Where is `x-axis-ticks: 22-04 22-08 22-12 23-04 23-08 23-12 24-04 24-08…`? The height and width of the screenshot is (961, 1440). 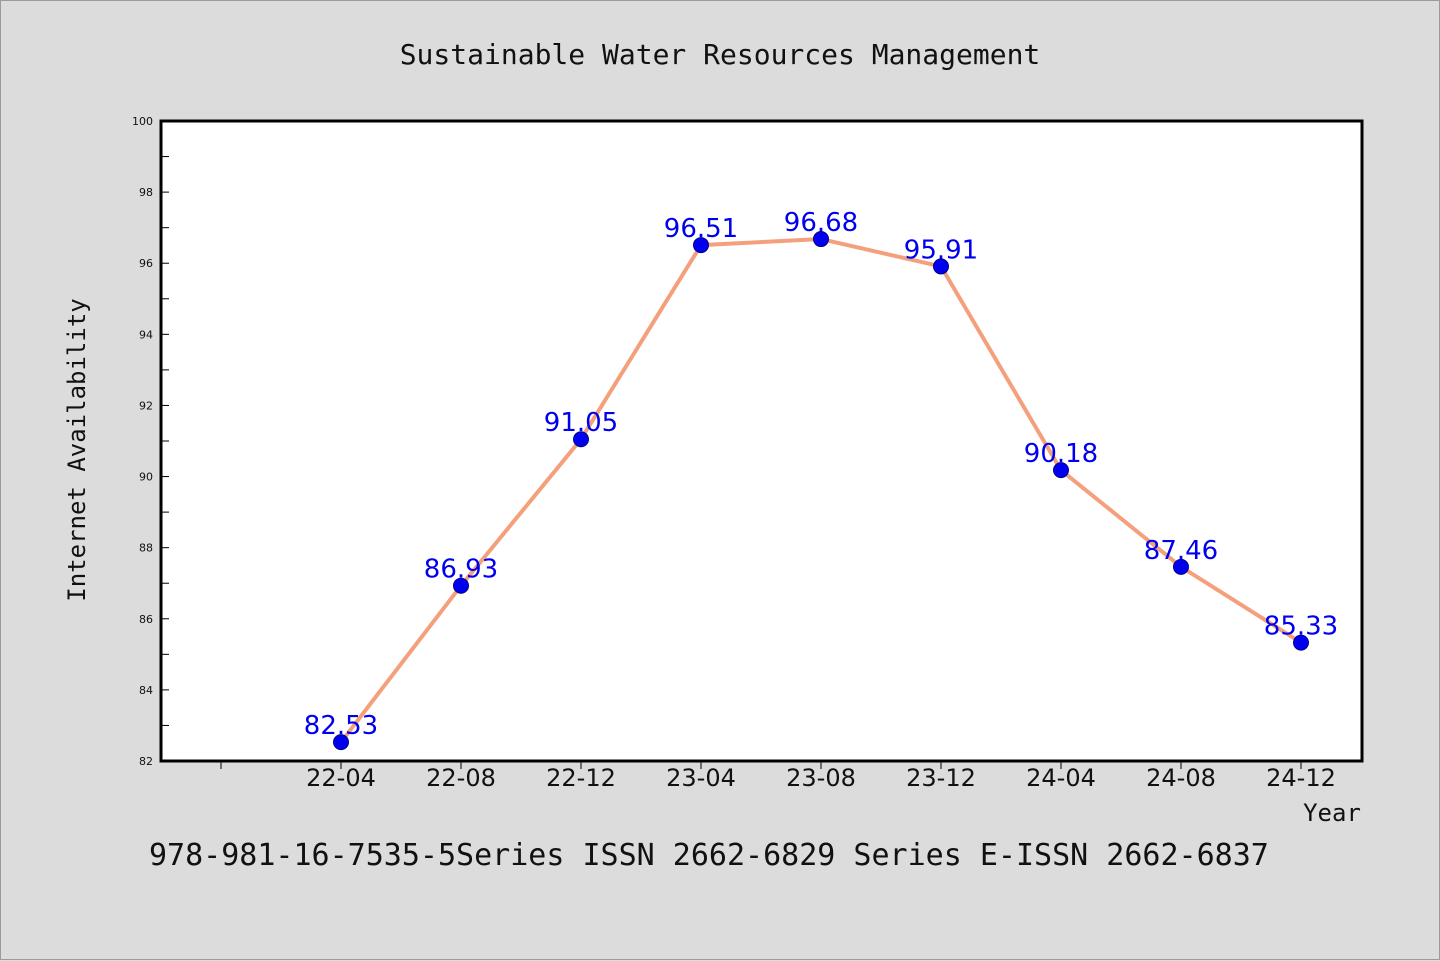
x-axis-ticks: 22-04 22-08 22-12 23-04 23-08 23-12 24-04 24-08… is located at coordinates (778, 776).